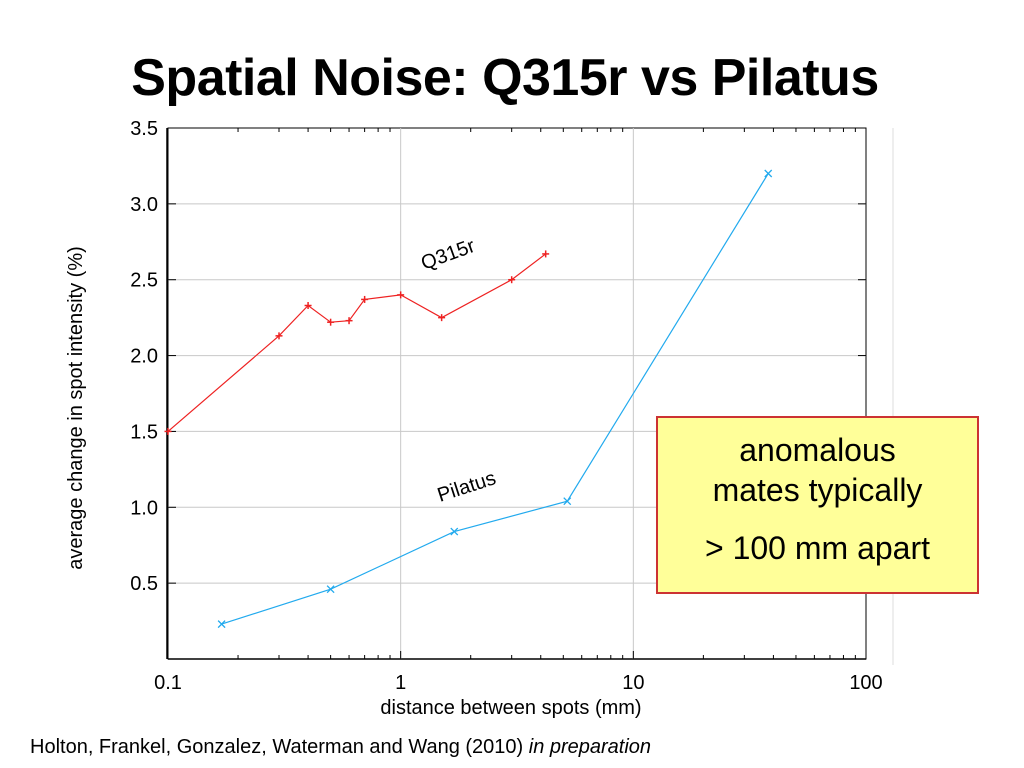  I want to click on y-tick-label: 3.0, so click(144, 205).